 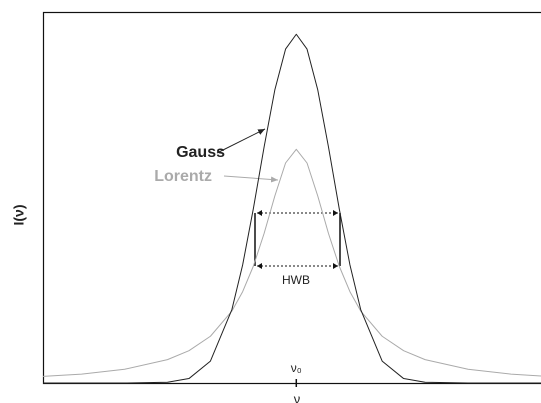 I want to click on lorentz-label: Lorentz, so click(x=183, y=176).